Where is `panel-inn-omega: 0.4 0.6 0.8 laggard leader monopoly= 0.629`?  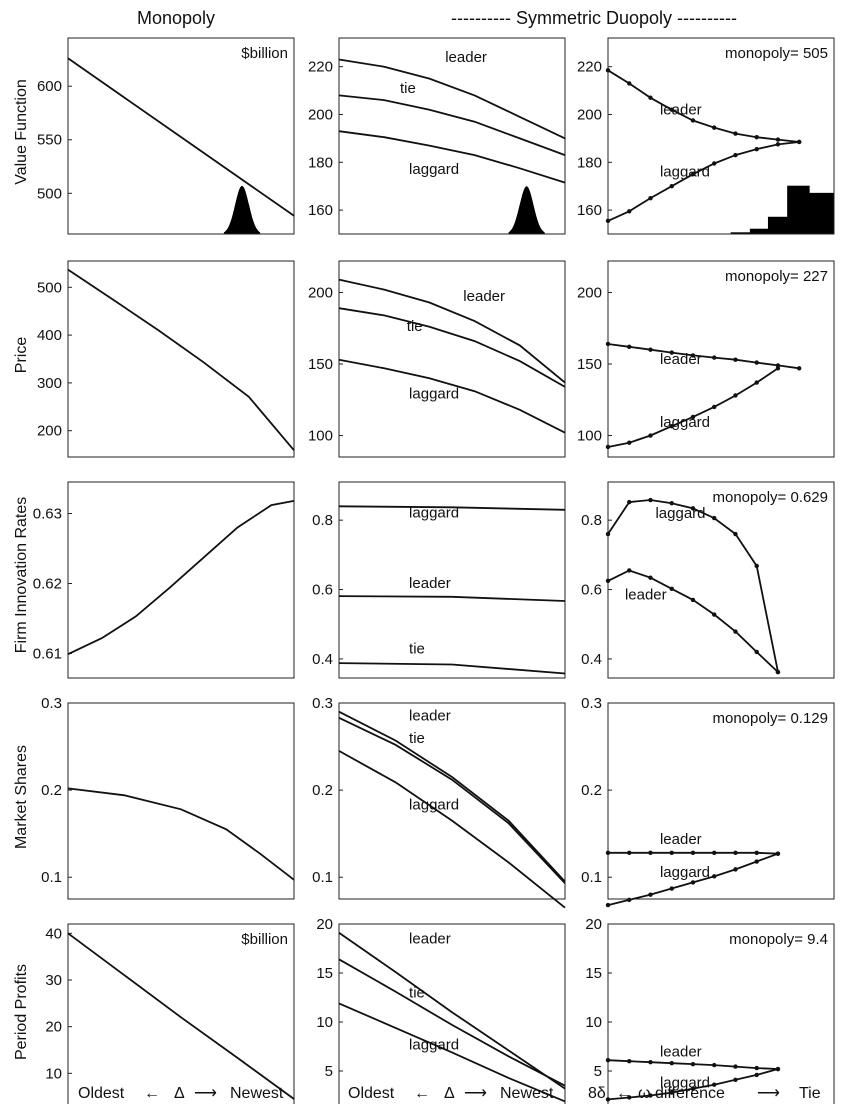 panel-inn-omega: 0.4 0.6 0.8 laggard leader monopoly= 0.629 is located at coordinates (708, 580).